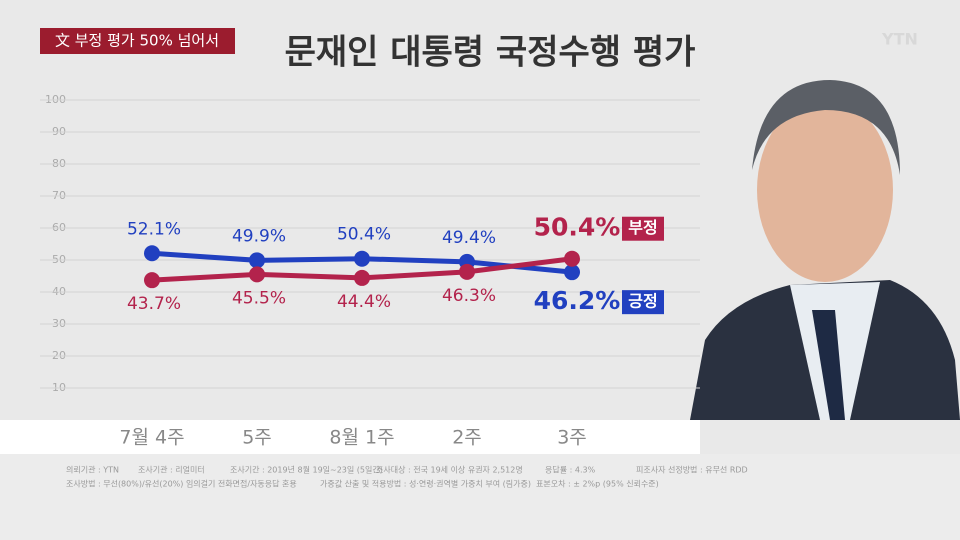  Describe the element at coordinates (899, 39) in the screenshot. I see `logo: YTN` at that location.